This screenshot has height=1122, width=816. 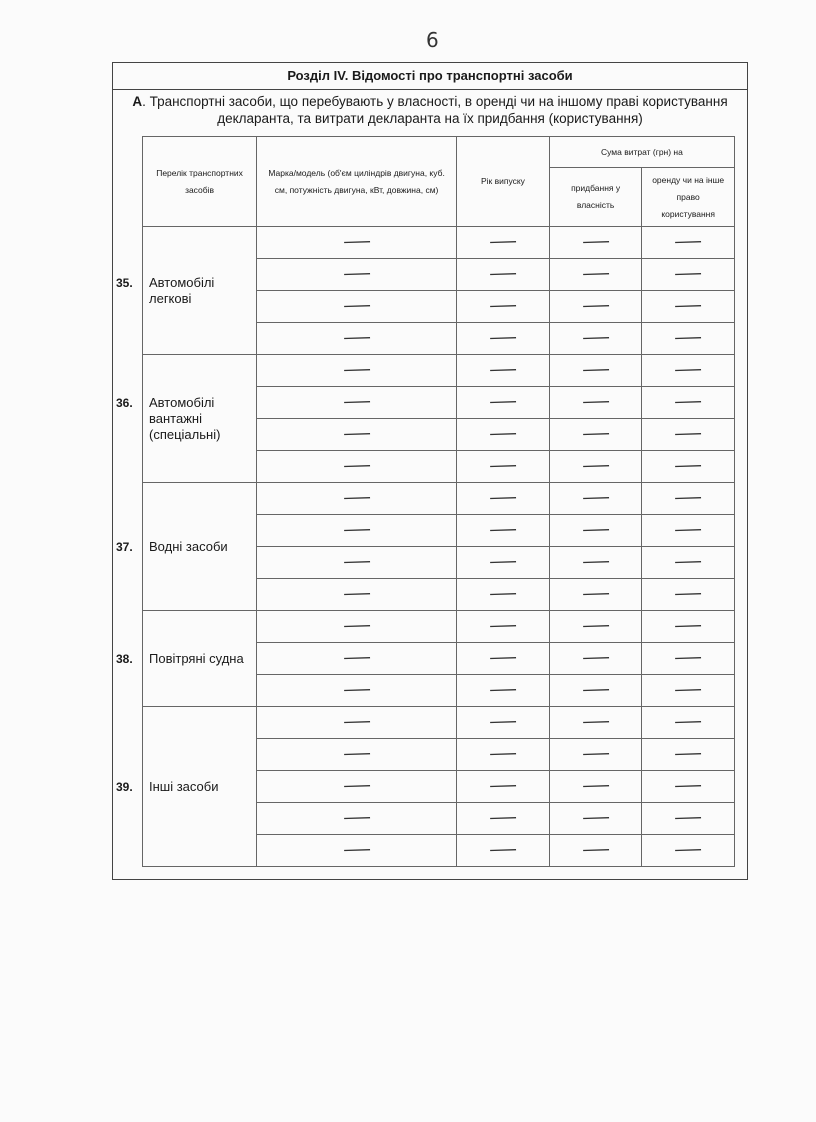 What do you see at coordinates (503, 181) in the screenshot?
I see `header-year: Рік випуску` at bounding box center [503, 181].